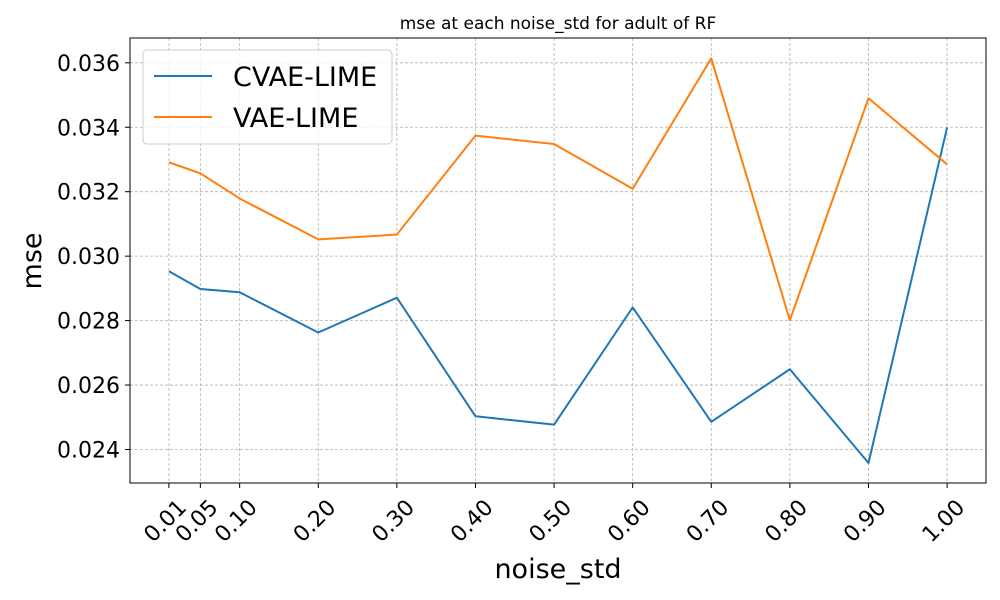 The height and width of the screenshot is (600, 1000). I want to click on x-tick-label: 0.40, so click(472, 521).